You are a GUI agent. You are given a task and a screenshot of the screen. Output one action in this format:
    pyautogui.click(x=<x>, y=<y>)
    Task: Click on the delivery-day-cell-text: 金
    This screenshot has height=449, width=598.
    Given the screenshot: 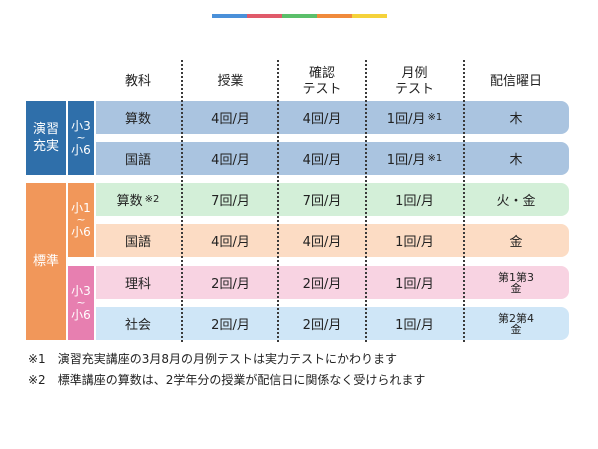 What is the action you would take?
    pyautogui.click(x=516, y=242)
    